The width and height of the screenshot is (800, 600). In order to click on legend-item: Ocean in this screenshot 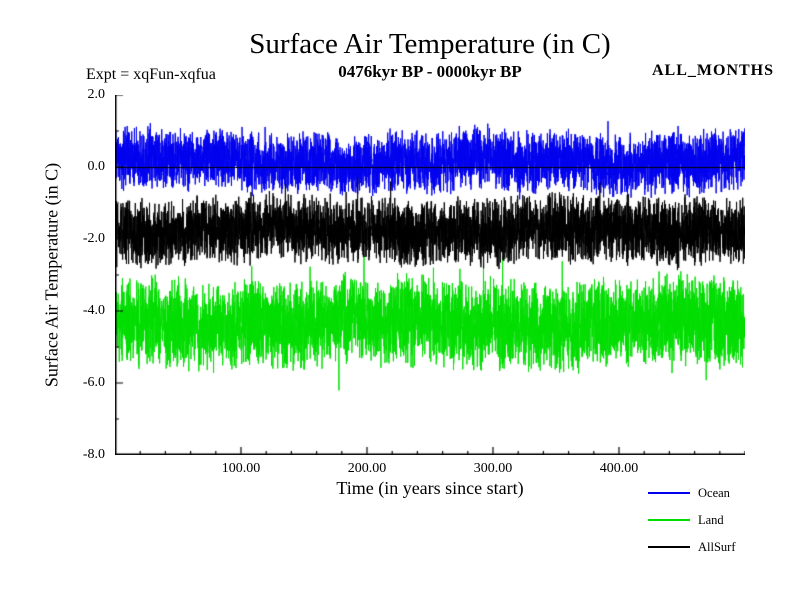, I will do `click(692, 493)`.